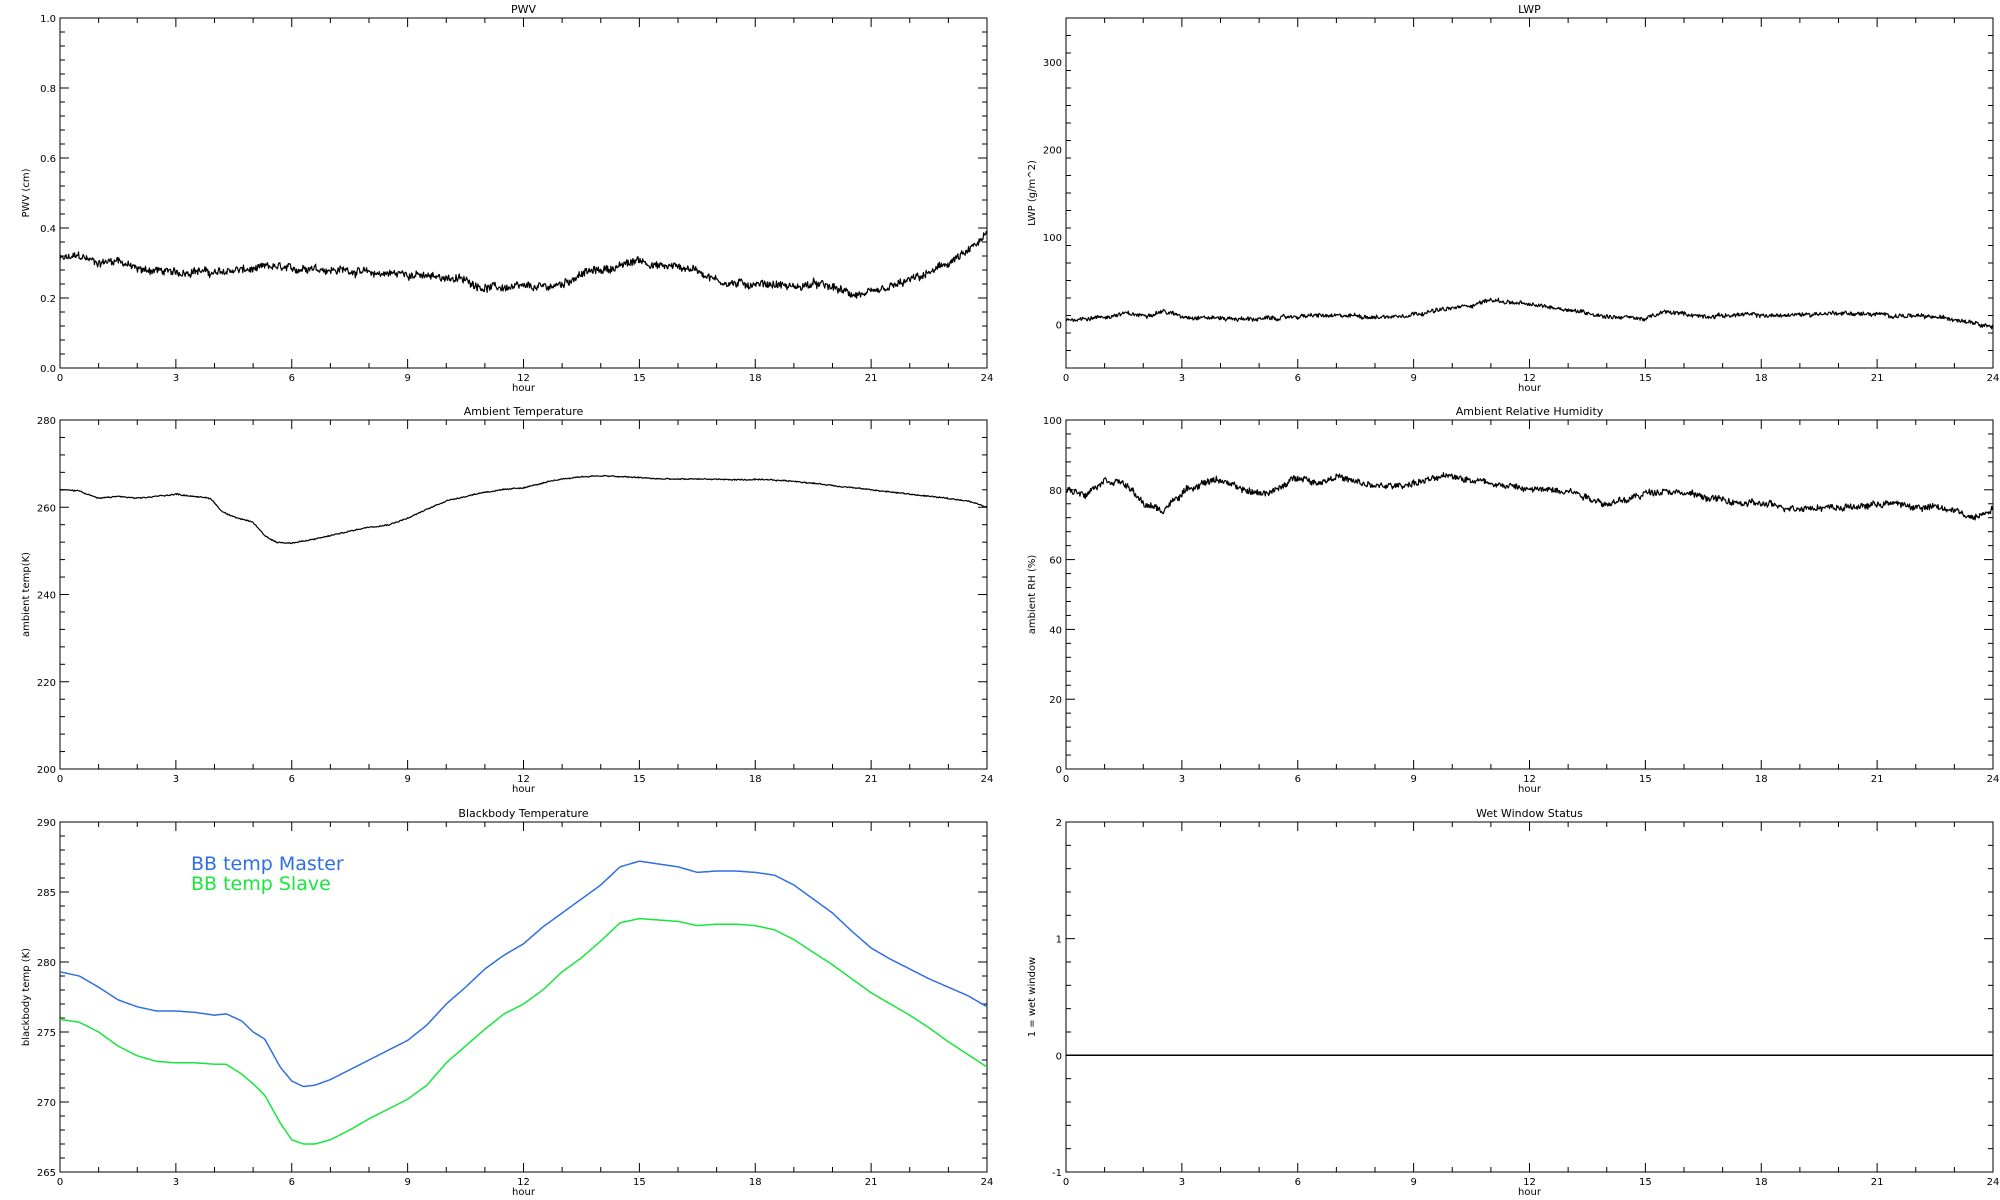 The width and height of the screenshot is (2000, 1200). I want to click on chart-title: Blackbody Temperature, so click(523, 813).